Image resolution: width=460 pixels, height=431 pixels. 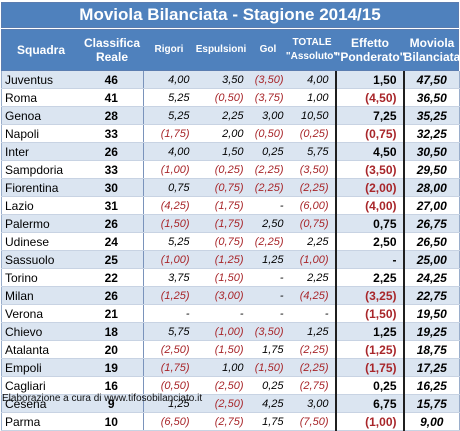 I want to click on table-row: Inter 26 4,00 1,50 0,25 5,75 4,50 30,50, so click(x=230, y=151).